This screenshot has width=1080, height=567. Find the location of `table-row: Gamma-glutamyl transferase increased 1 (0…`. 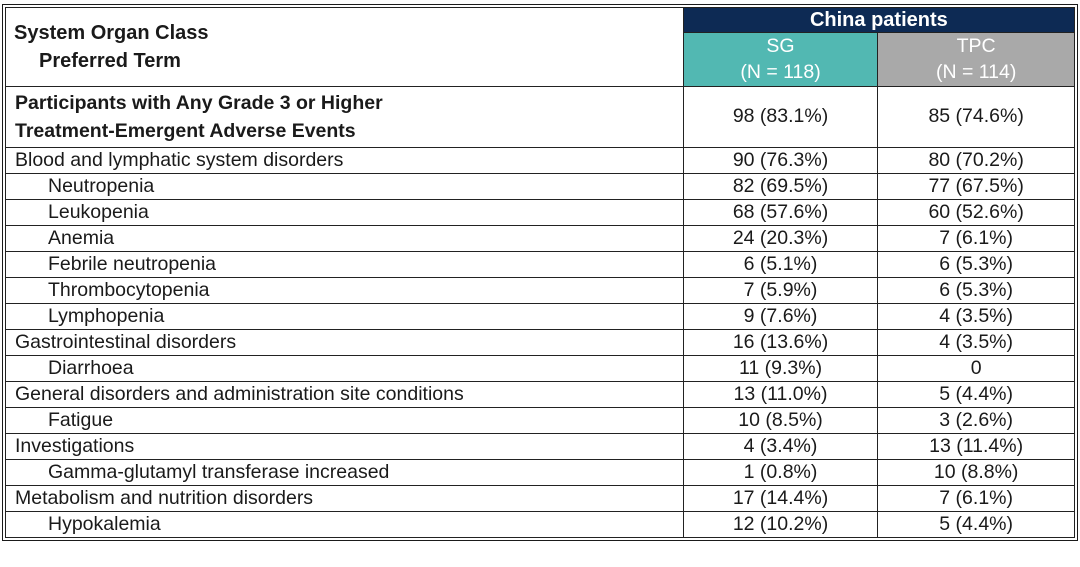

table-row: Gamma-glutamyl transferase increased 1 (0… is located at coordinates (540, 473).